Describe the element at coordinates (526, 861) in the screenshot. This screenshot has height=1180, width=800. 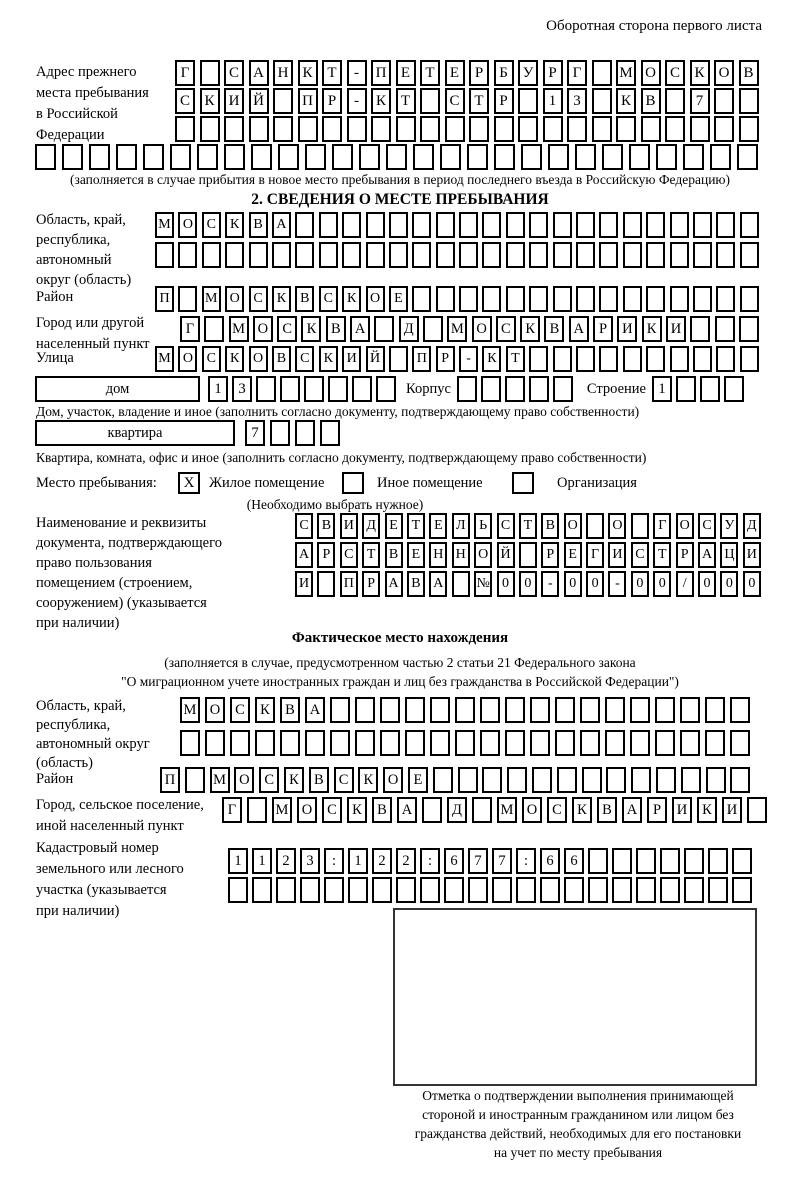
I see `char-cell: :` at that location.